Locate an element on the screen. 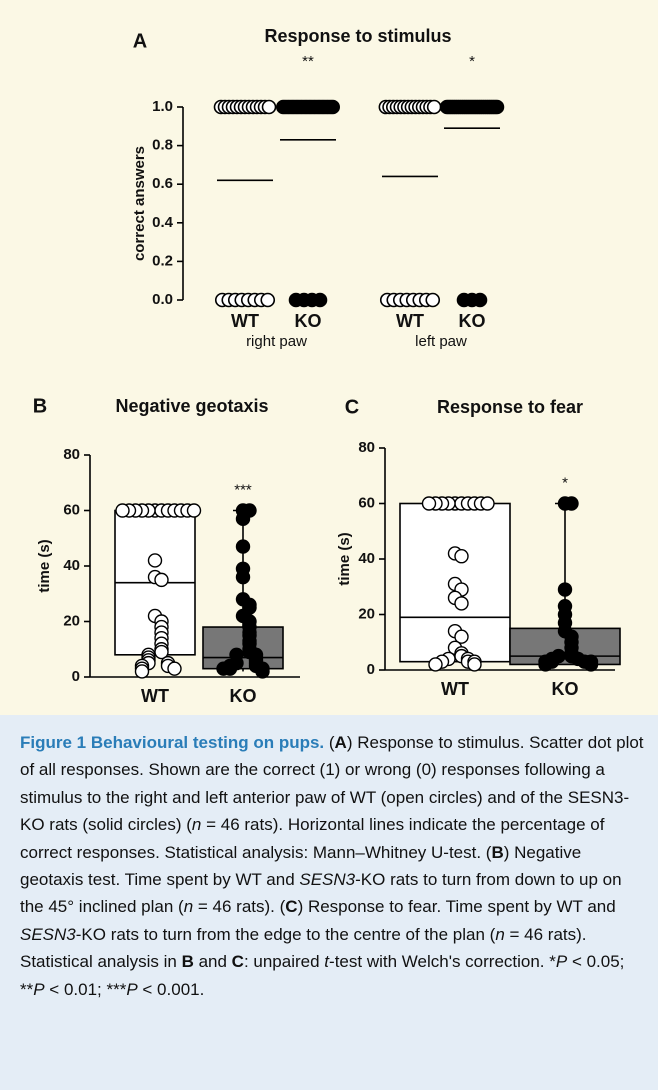 This screenshot has width=658, height=1090. chart-title: Response to fear is located at coordinates (510, 407).